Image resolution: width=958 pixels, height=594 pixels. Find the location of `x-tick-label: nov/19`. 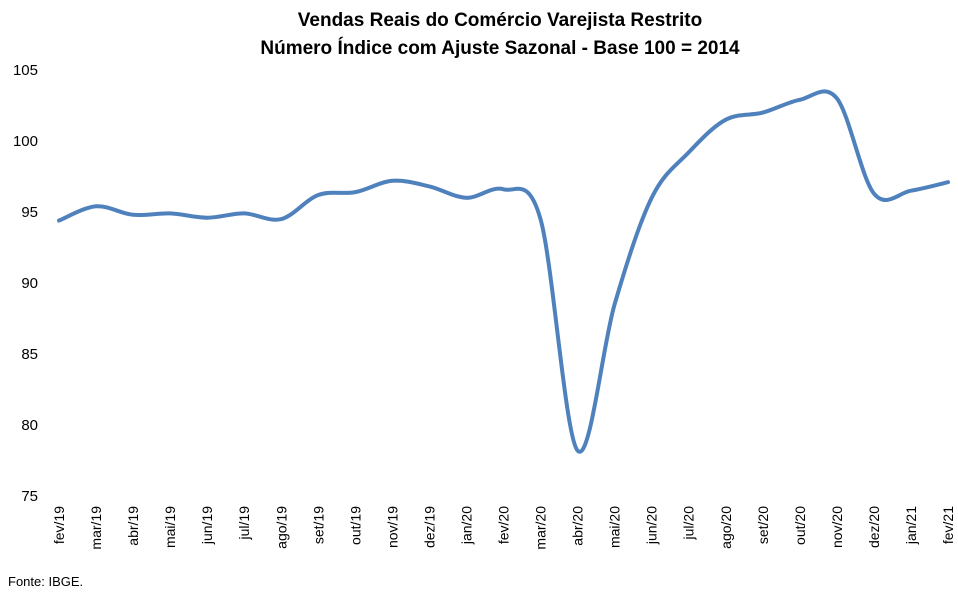

x-tick-label: nov/19 is located at coordinates (392, 527).